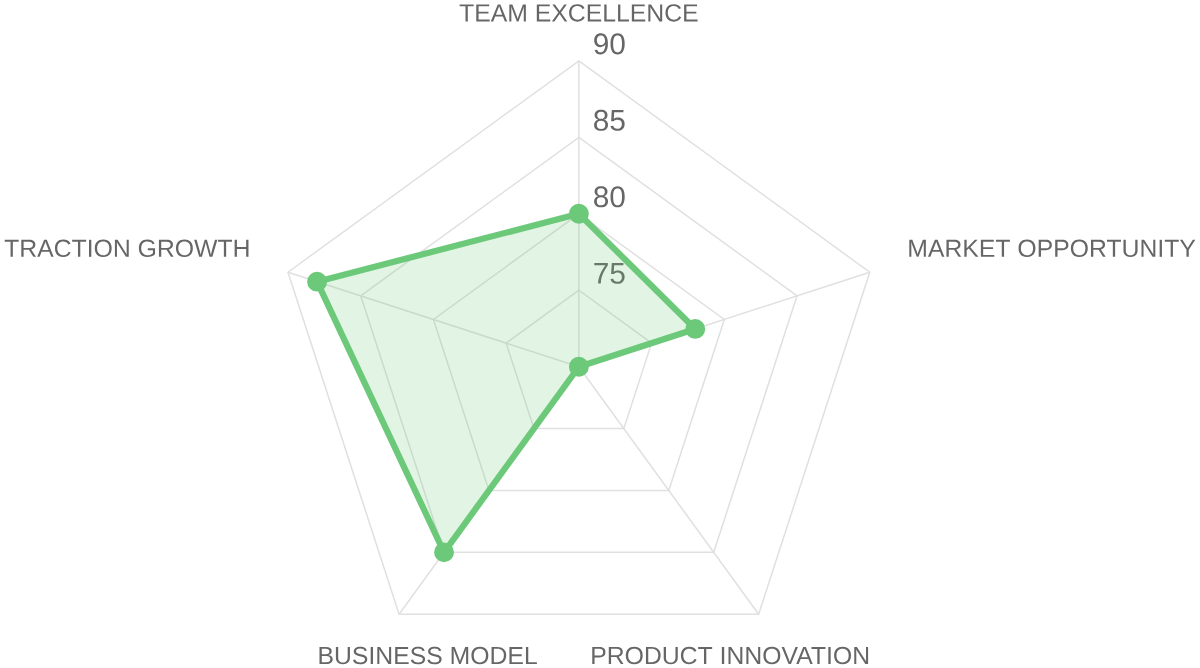 The height and width of the screenshot is (668, 1200). What do you see at coordinates (1052, 248) in the screenshot?
I see `spoke-label: MARKET OPPORTUNITY` at bounding box center [1052, 248].